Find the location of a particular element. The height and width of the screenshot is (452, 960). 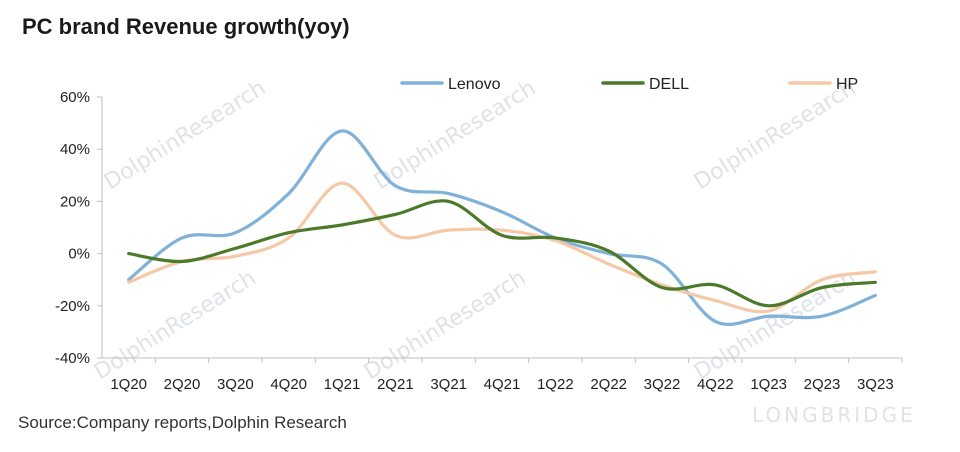

legend-label-dell: DELL is located at coordinates (669, 84).